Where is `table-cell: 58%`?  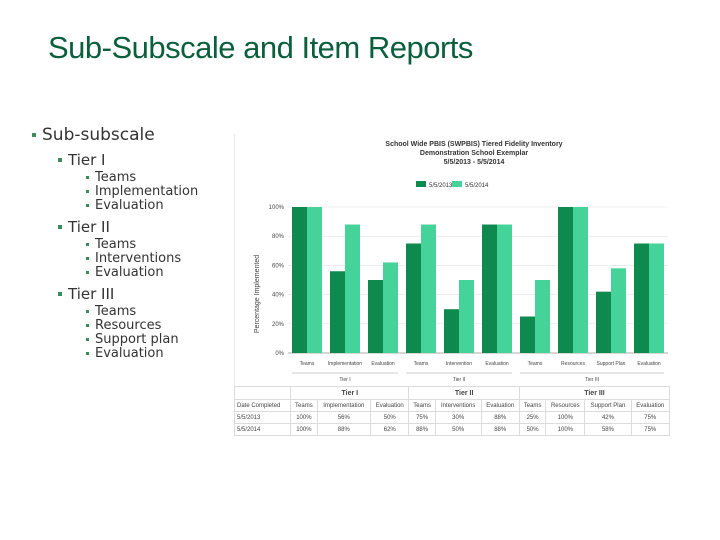
table-cell: 58% is located at coordinates (608, 429).